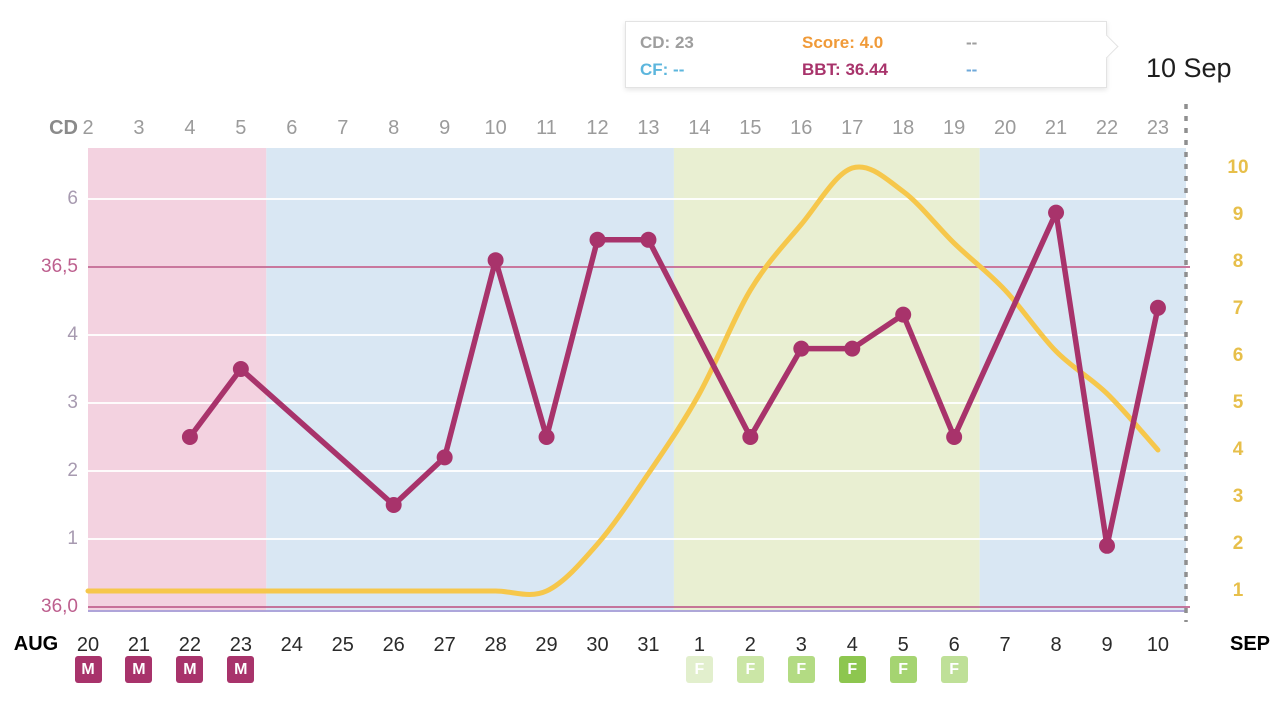  I want to click on cd-axis-label: 23, so click(1158, 128).